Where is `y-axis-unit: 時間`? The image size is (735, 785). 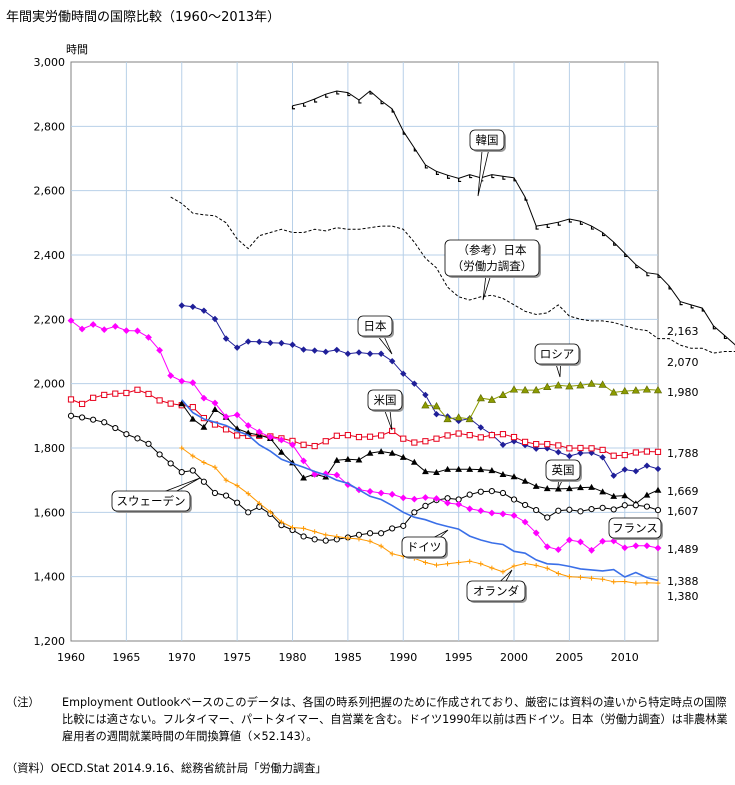 y-axis-unit: 時間 is located at coordinates (77, 49).